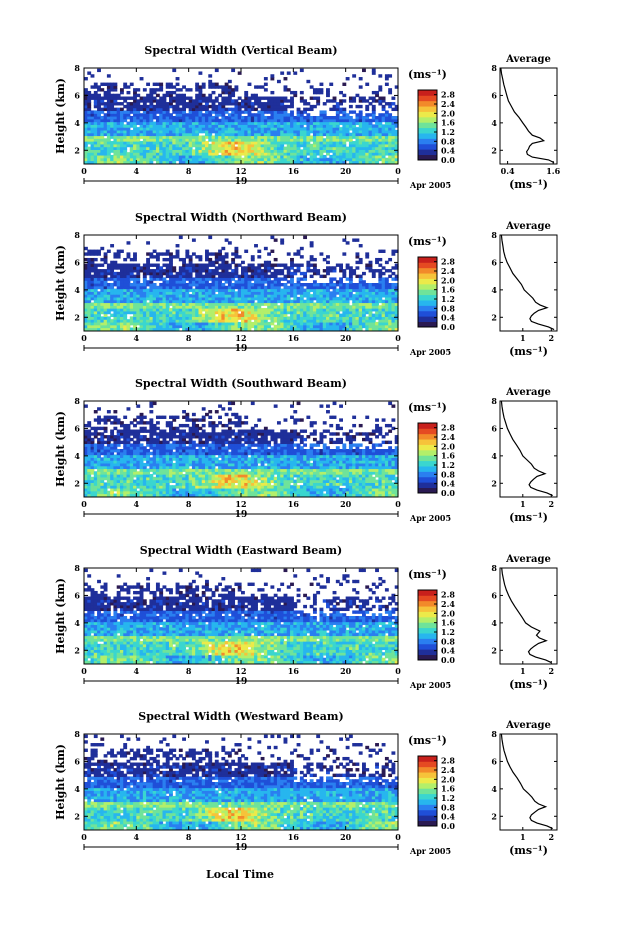  What do you see at coordinates (241, 449) in the screenshot?
I see `heatmap-cells` at bounding box center [241, 449].